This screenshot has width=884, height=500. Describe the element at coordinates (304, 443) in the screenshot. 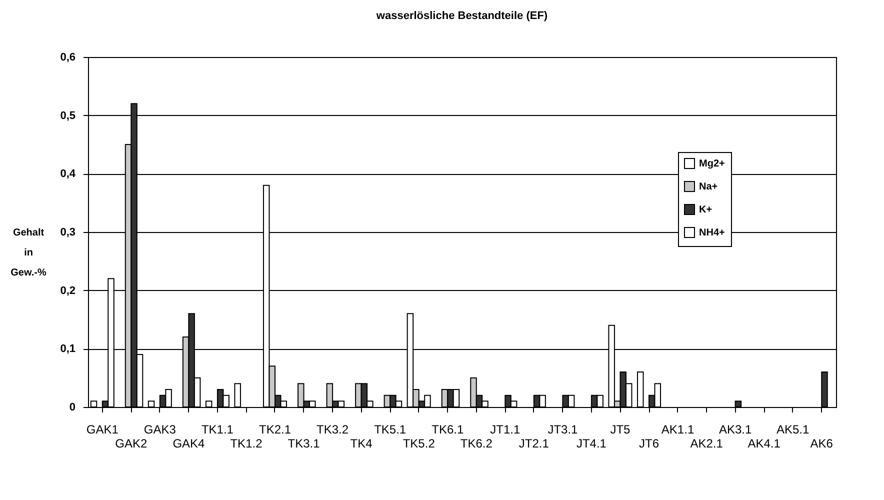

I see `x-tick-label: TK3.1` at that location.